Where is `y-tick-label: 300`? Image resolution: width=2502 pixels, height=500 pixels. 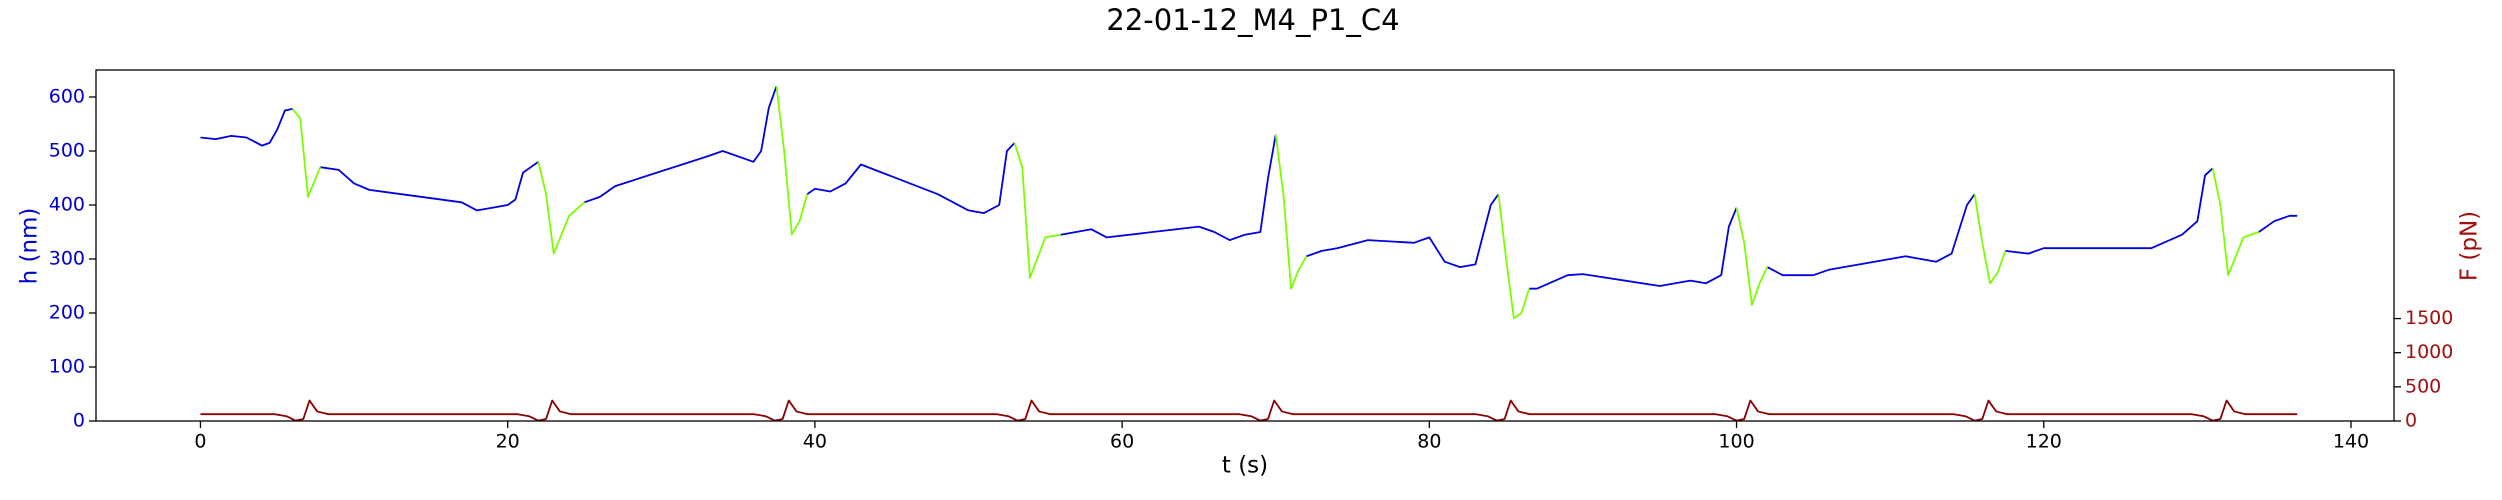 y-tick-label: 300 is located at coordinates (67, 259).